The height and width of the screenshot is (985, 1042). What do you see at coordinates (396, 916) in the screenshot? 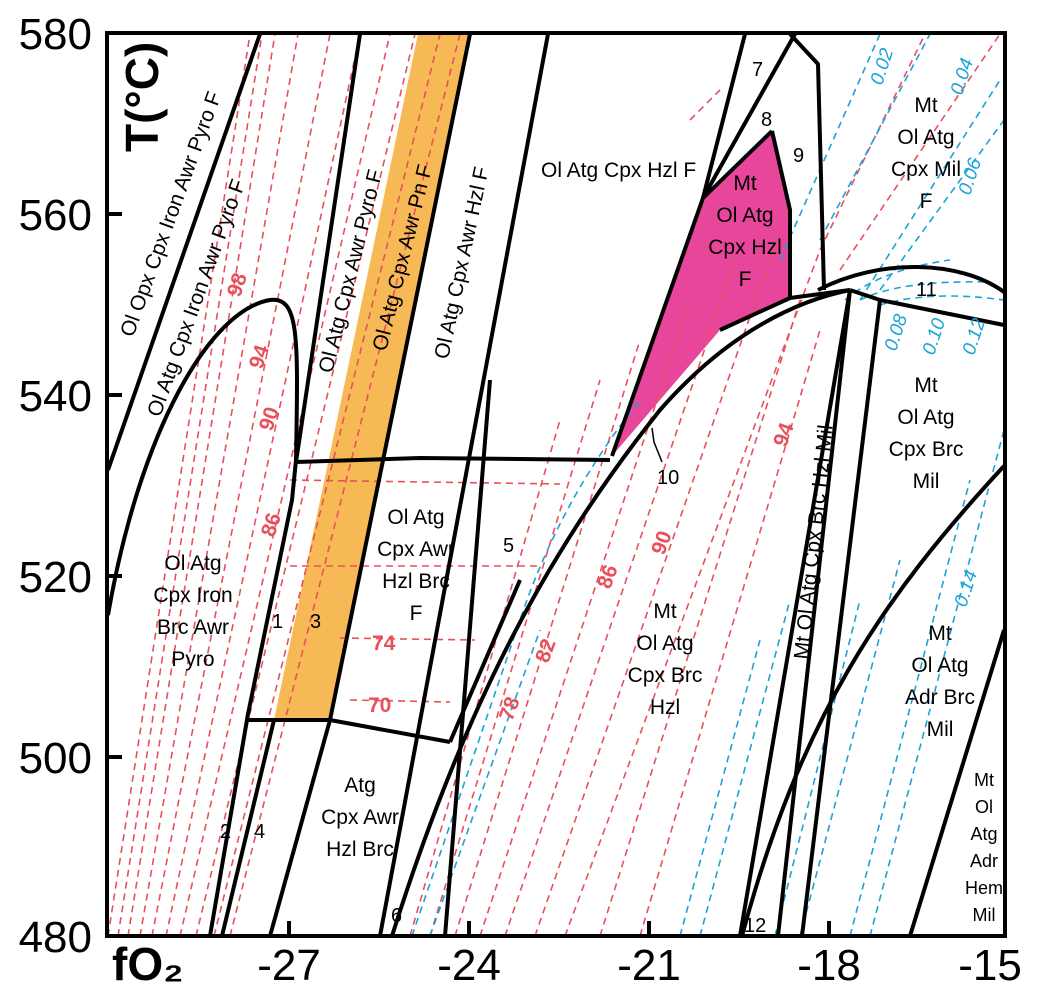
I see `reaction-number: 6` at bounding box center [396, 916].